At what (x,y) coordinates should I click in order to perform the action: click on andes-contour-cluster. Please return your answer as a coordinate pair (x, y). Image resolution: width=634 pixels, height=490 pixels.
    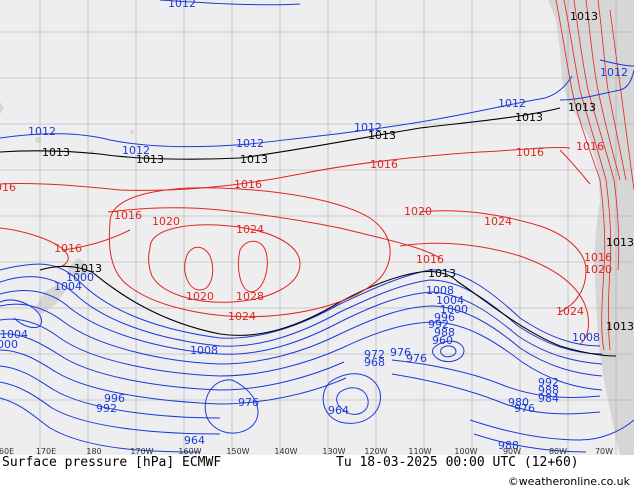
    Looking at the image, I should click on (594, 175).